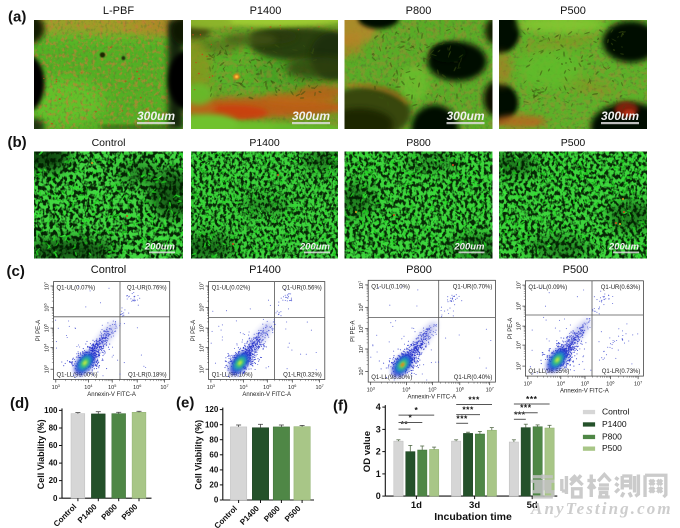 This screenshot has width=680, height=528. I want to click on svg-text: (d), so click(19, 403).